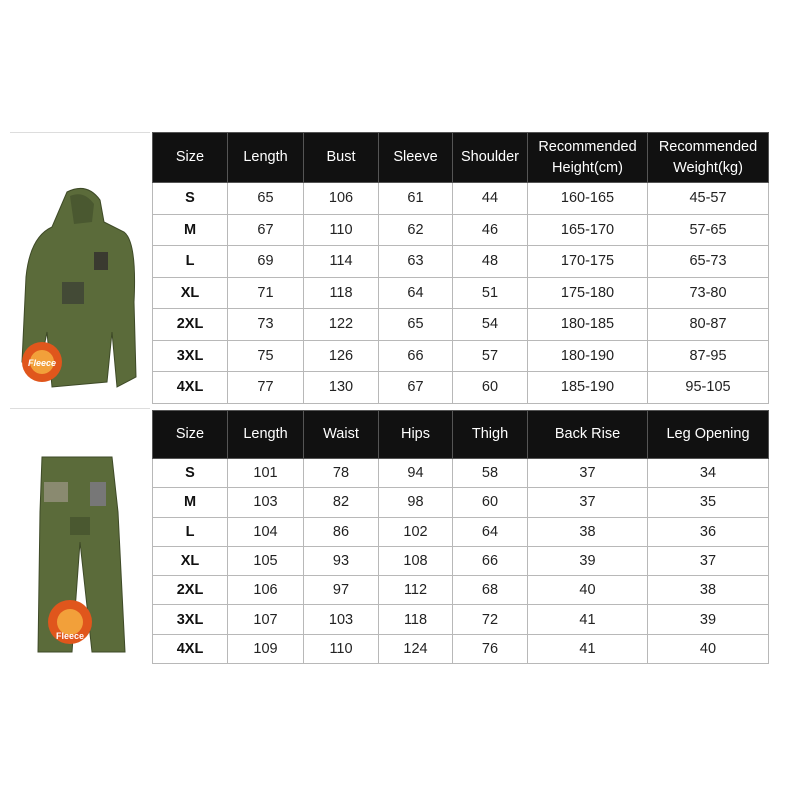 This screenshot has height=800, width=800. What do you see at coordinates (490, 387) in the screenshot?
I see `measurement-cell: 60` at bounding box center [490, 387].